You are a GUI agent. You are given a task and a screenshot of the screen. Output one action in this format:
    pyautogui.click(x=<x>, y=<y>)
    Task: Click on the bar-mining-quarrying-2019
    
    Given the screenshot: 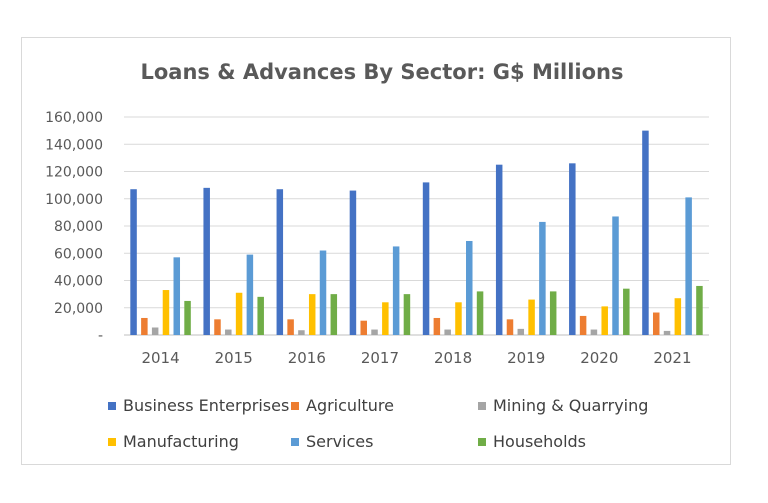 What is the action you would take?
    pyautogui.click(x=521, y=331)
    